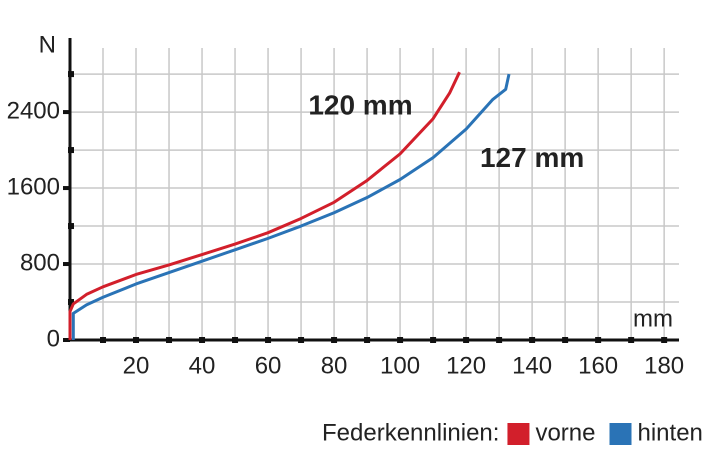  I want to click on x-tick-label: 40, so click(202, 365).